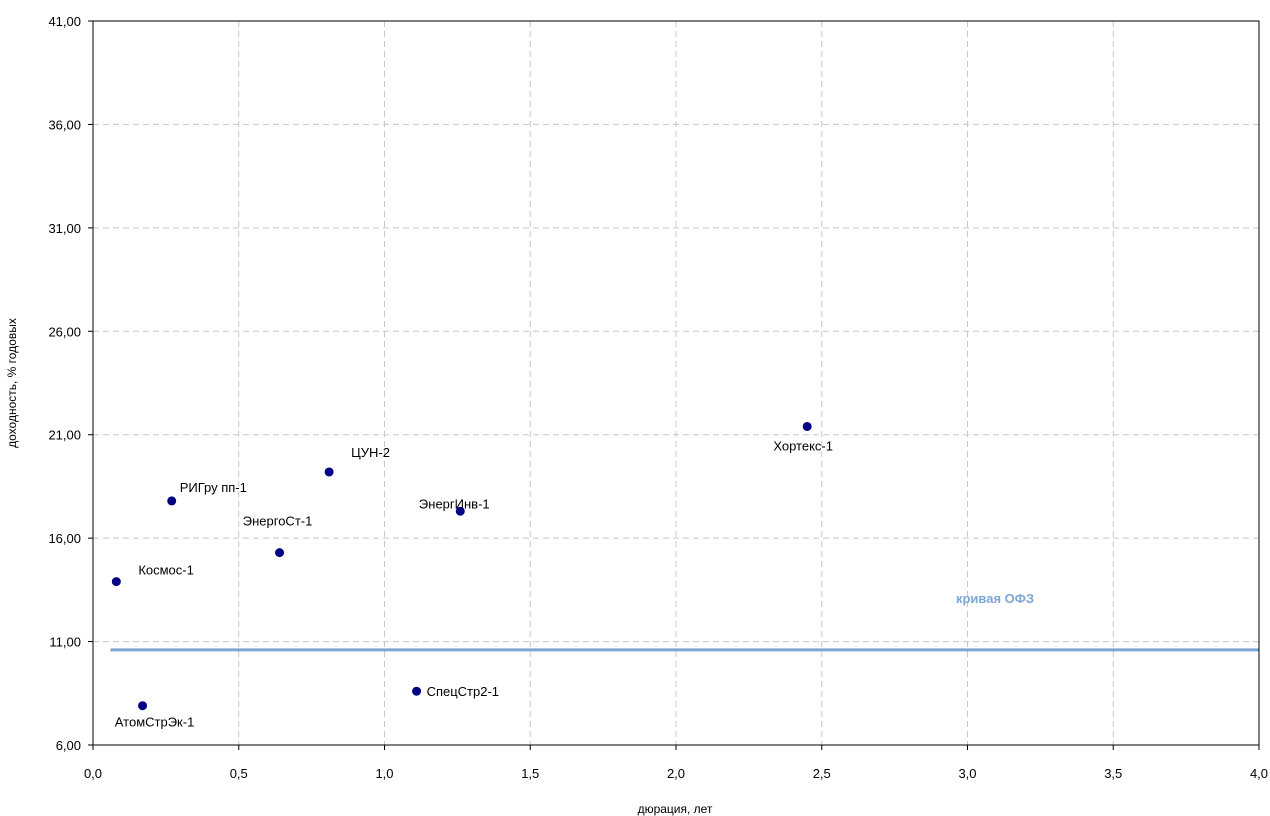 This screenshot has height=816, width=1270. What do you see at coordinates (64, 228) in the screenshot?
I see `y-tick-label: 31,00` at bounding box center [64, 228].